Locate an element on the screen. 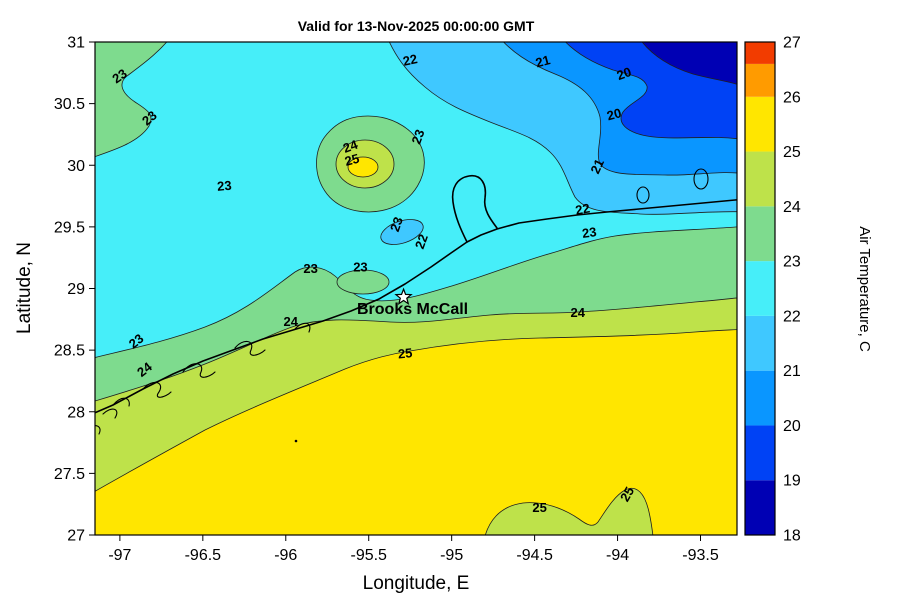  contour-band-23-24-nw is located at coordinates (131, 100).